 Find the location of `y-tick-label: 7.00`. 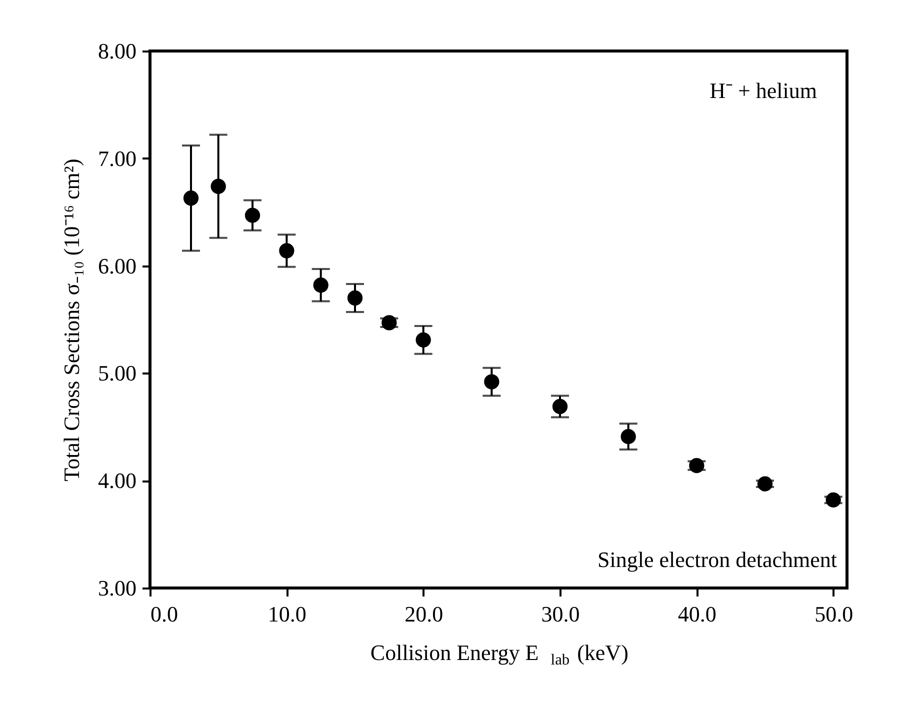

y-tick-label: 7.00 is located at coordinates (117, 158).